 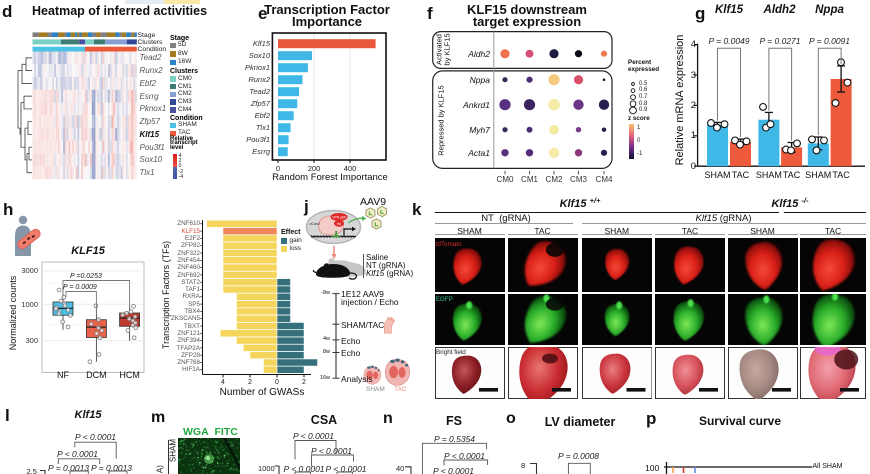 What do you see at coordinates (315, 224) in the screenshot?
I see `svg-text: dCas9` at bounding box center [315, 224].